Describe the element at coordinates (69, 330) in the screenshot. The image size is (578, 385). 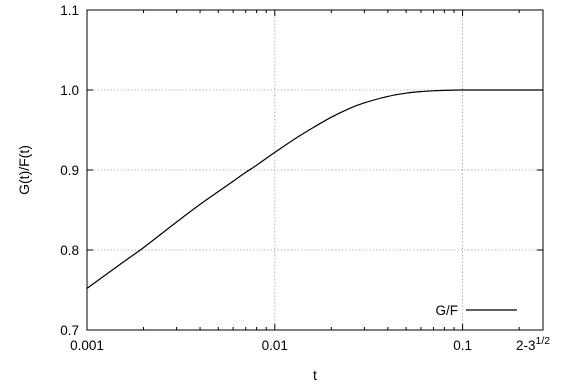
I see `y-tick-label: 0.7` at that location.